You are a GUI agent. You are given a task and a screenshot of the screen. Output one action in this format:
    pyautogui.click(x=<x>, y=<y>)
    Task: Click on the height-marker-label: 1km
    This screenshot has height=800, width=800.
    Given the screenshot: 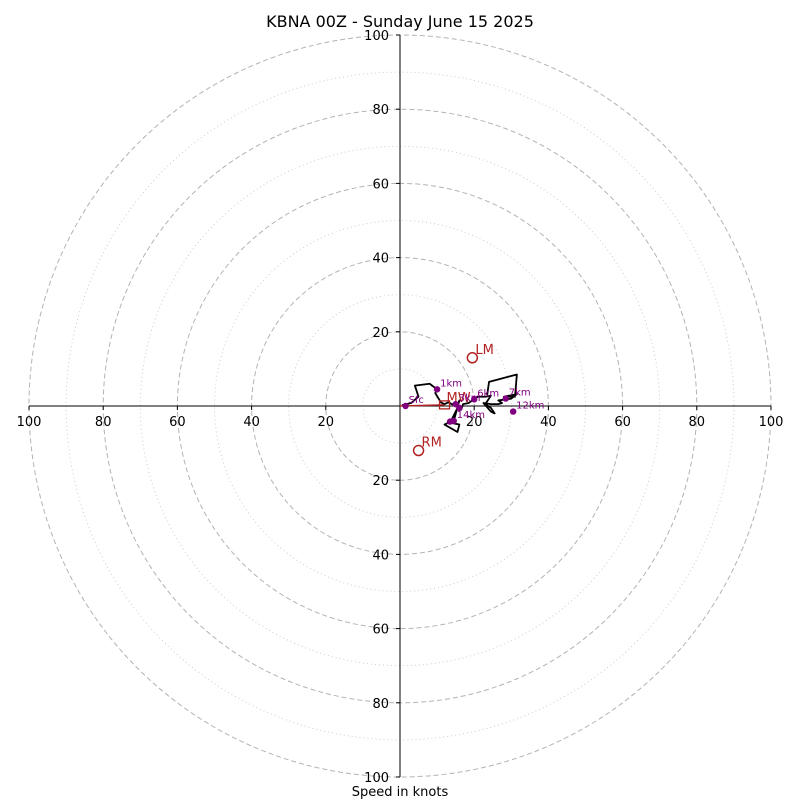 What is the action you would take?
    pyautogui.click(x=451, y=383)
    